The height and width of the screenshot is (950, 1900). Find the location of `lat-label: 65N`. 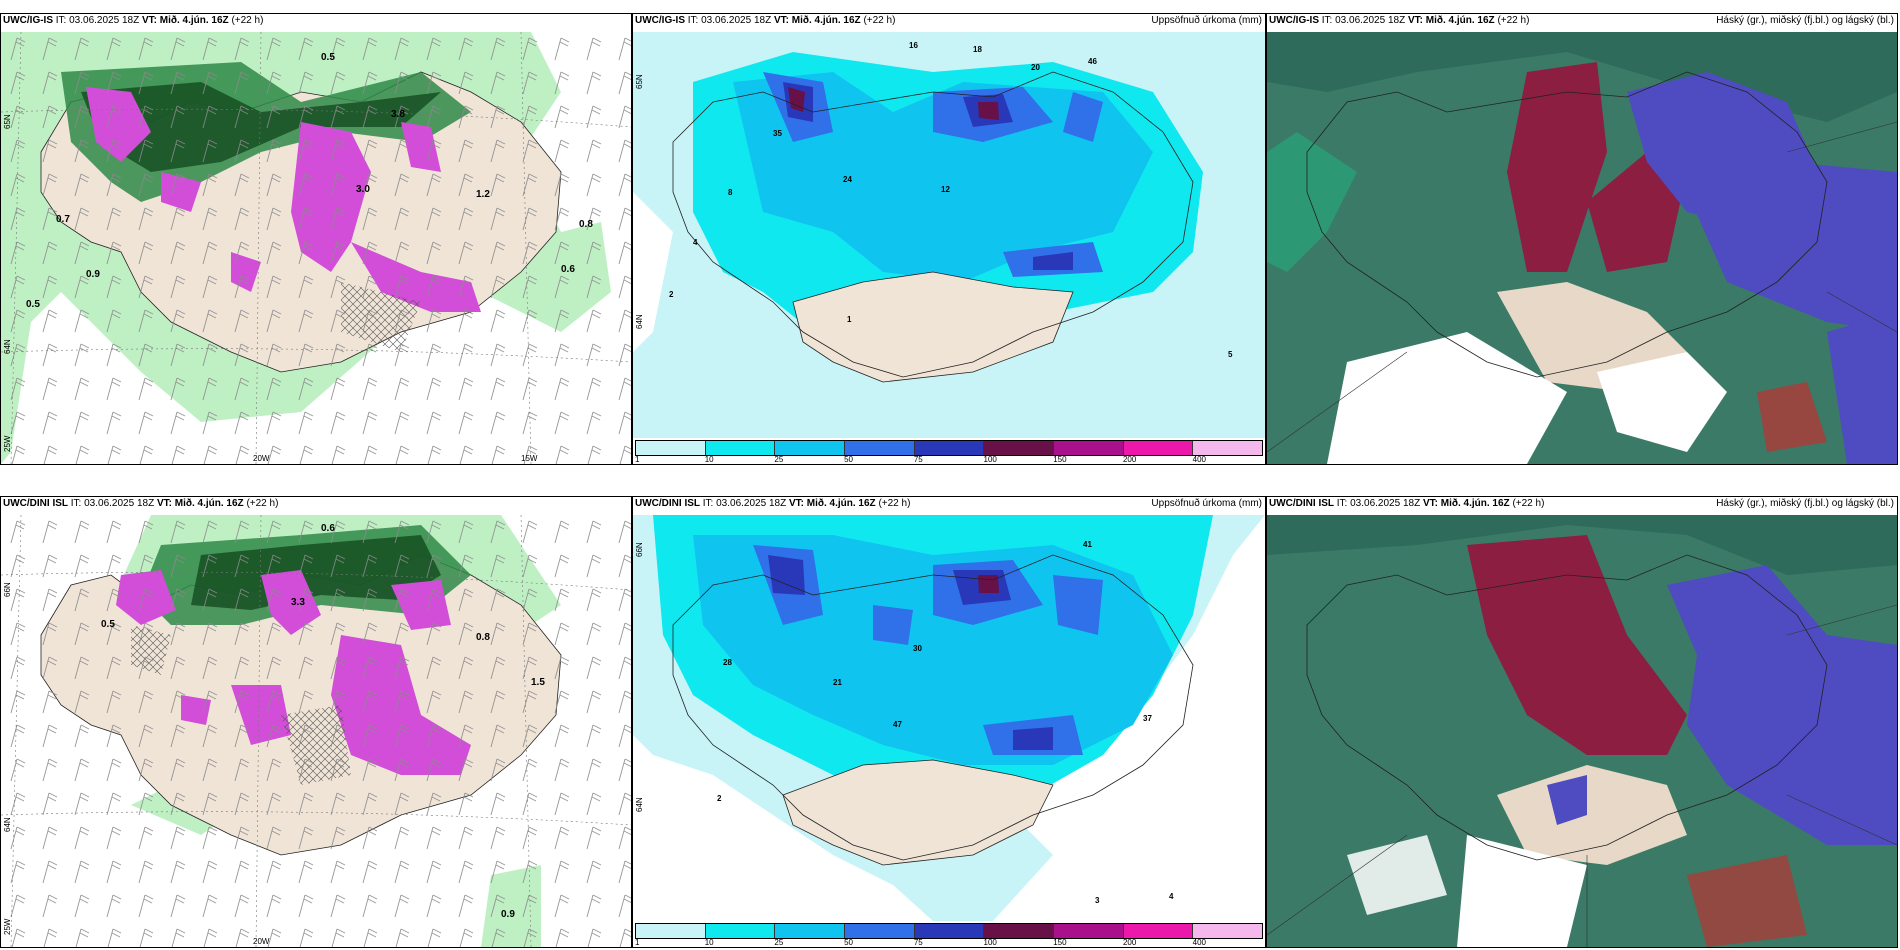

lat-label: 65N is located at coordinates (639, 81).